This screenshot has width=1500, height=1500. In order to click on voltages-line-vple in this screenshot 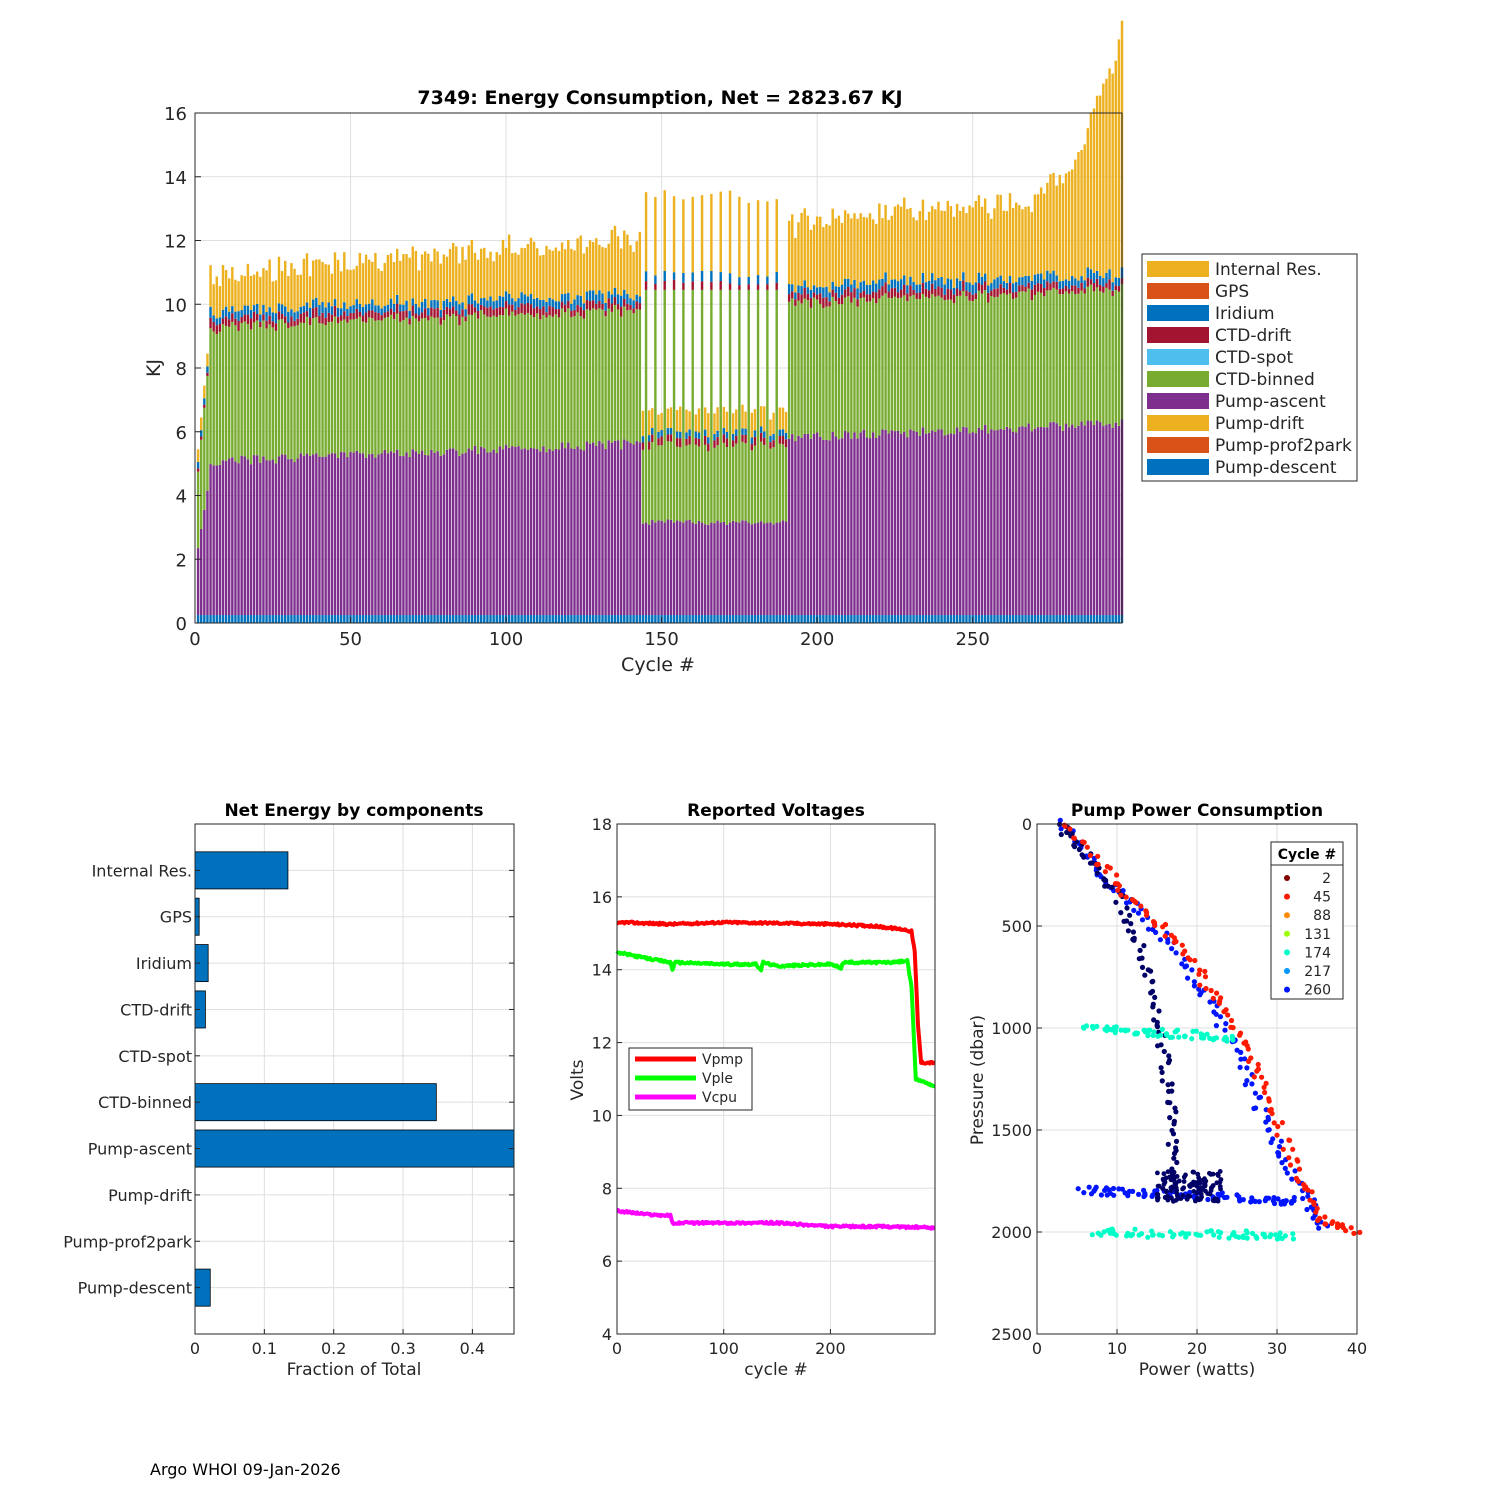, I will do `click(775, 1019)`.